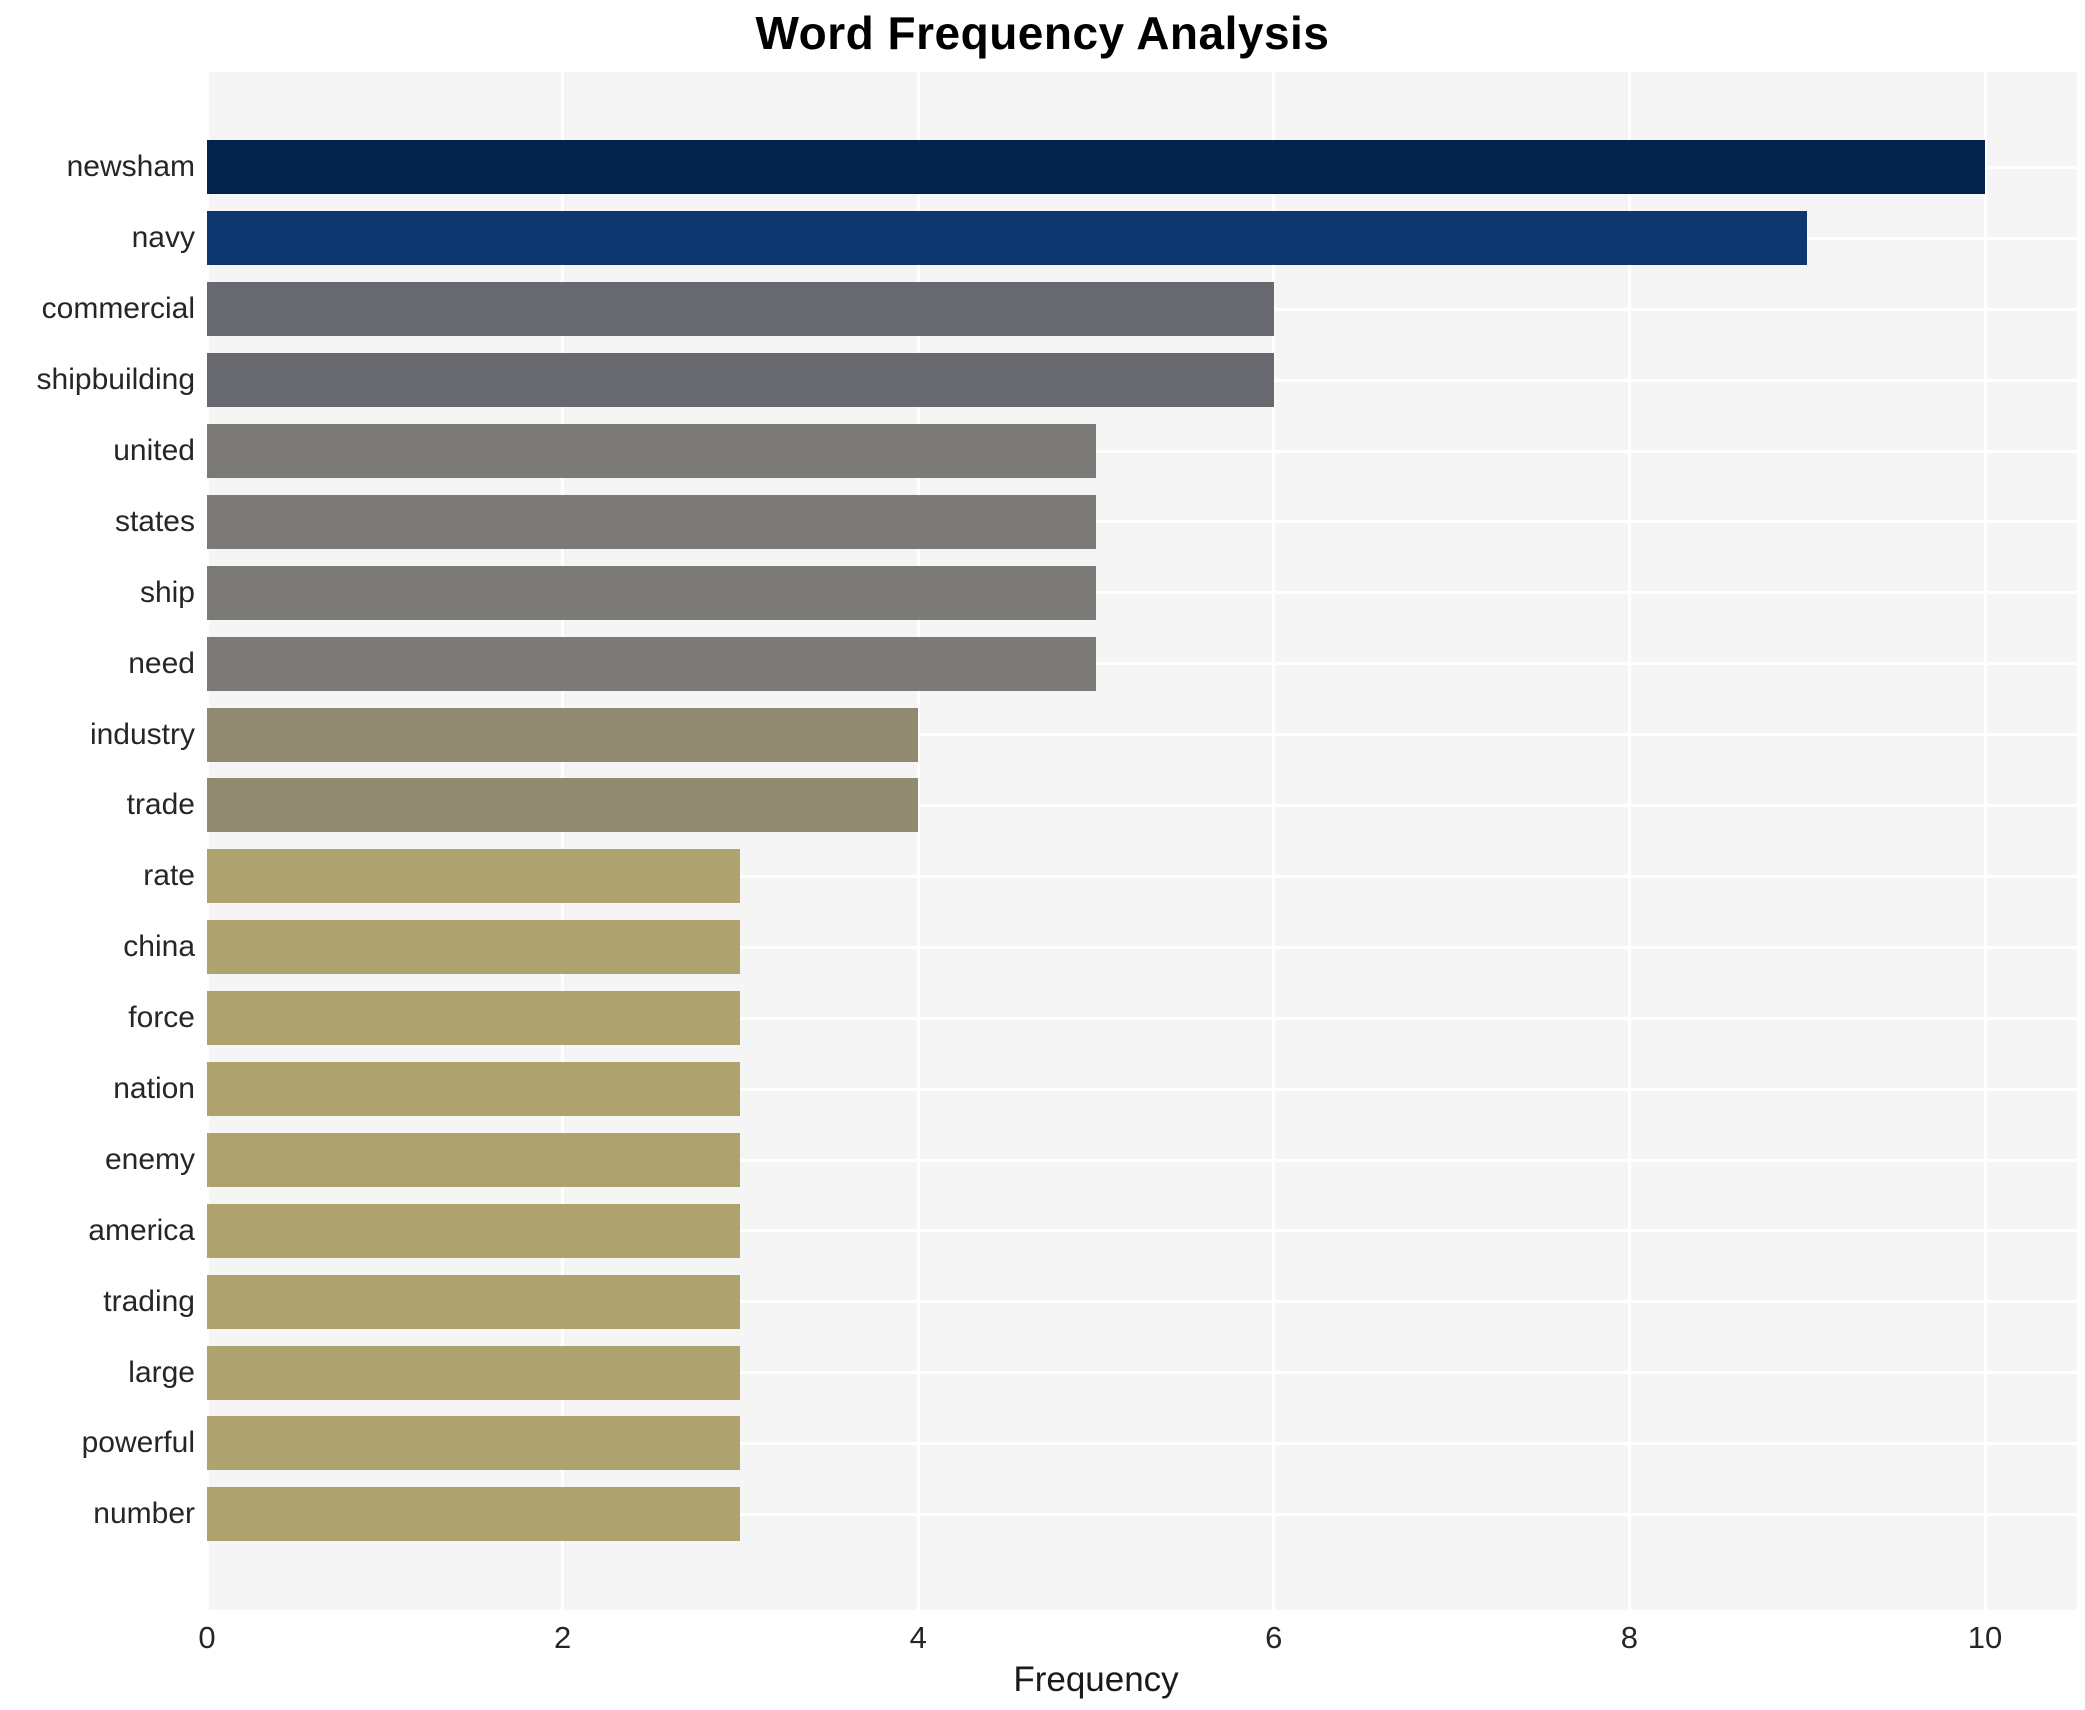  Describe the element at coordinates (1042, 33) in the screenshot. I see `chart-title: Word Frequency Analysis` at that location.